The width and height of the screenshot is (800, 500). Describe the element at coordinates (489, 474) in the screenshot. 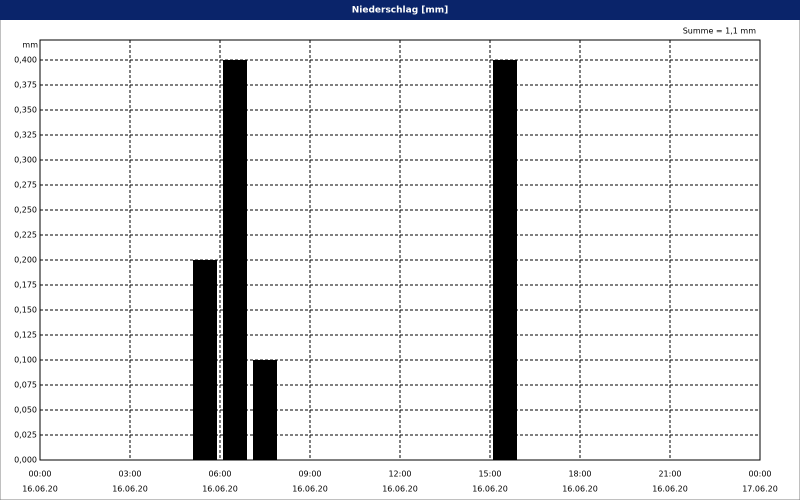

I see `x-tick-label: 15:00` at that location.